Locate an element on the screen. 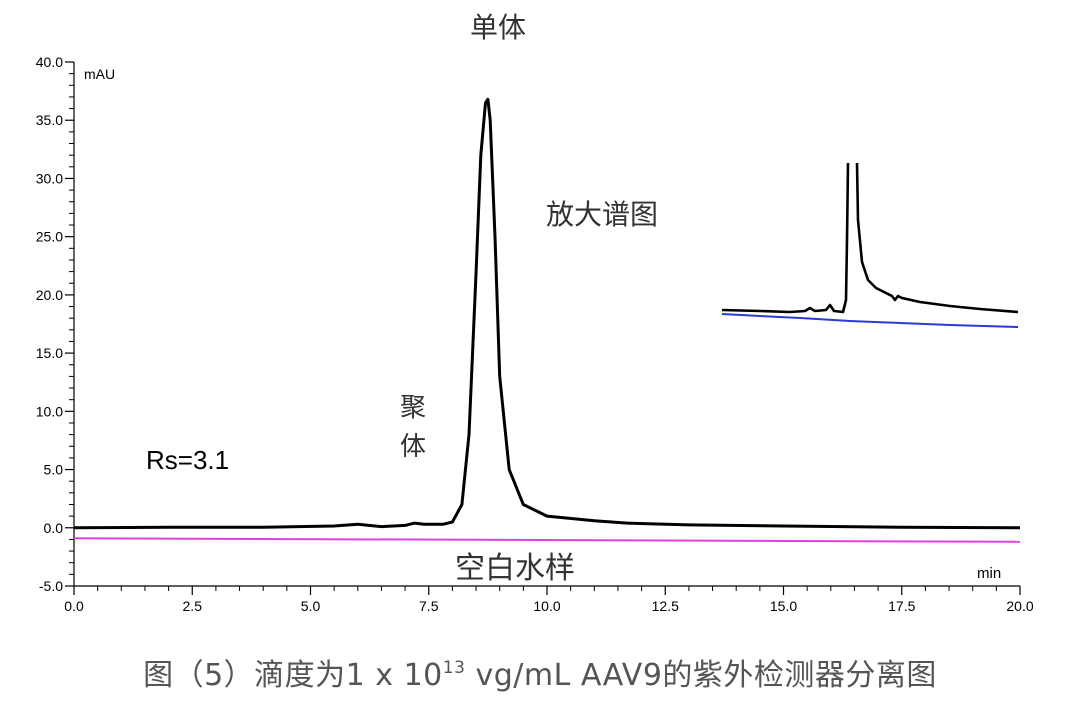 The height and width of the screenshot is (710, 1080). inset-blank-trace is located at coordinates (870, 320).